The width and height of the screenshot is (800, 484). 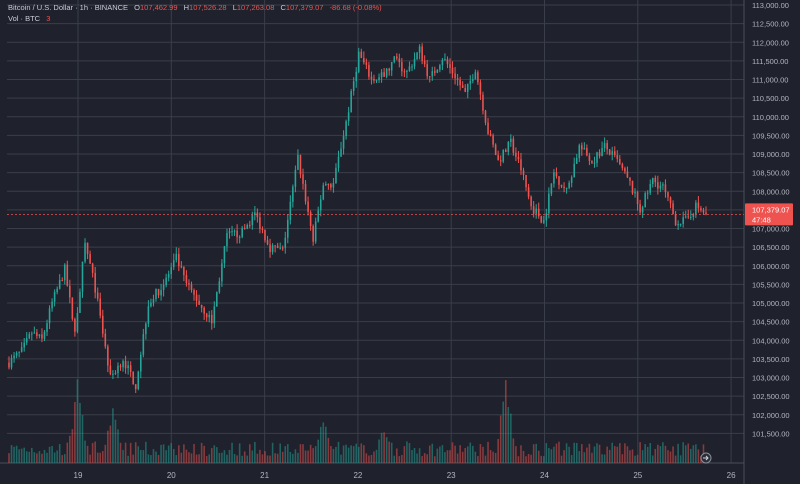 I want to click on symbol-title: Bitcoin / U.S. Dollar · 1h · BINANCE, so click(x=68, y=7).